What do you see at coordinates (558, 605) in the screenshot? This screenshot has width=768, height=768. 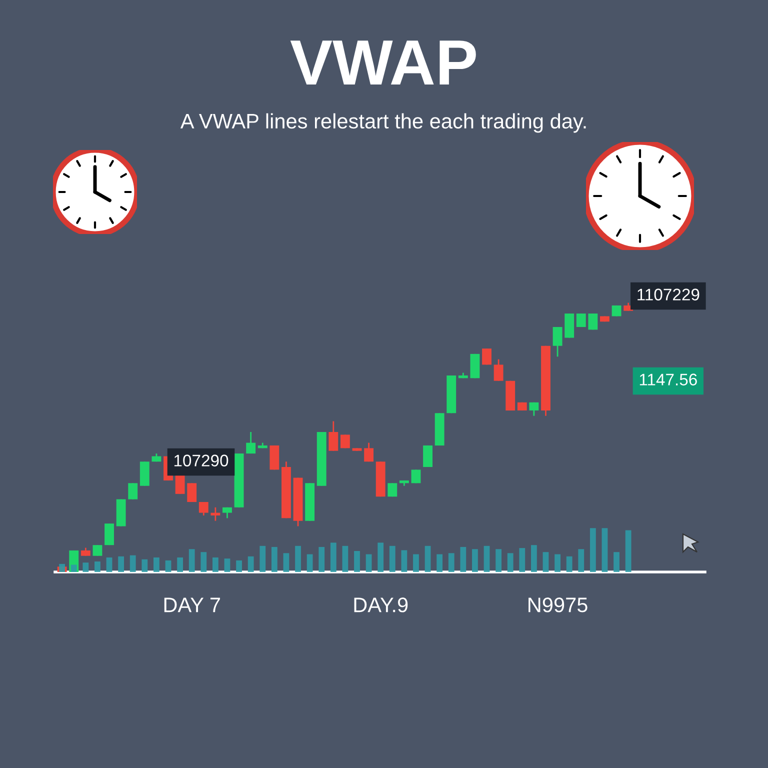 I see `x-tick-label: N9975` at bounding box center [558, 605].